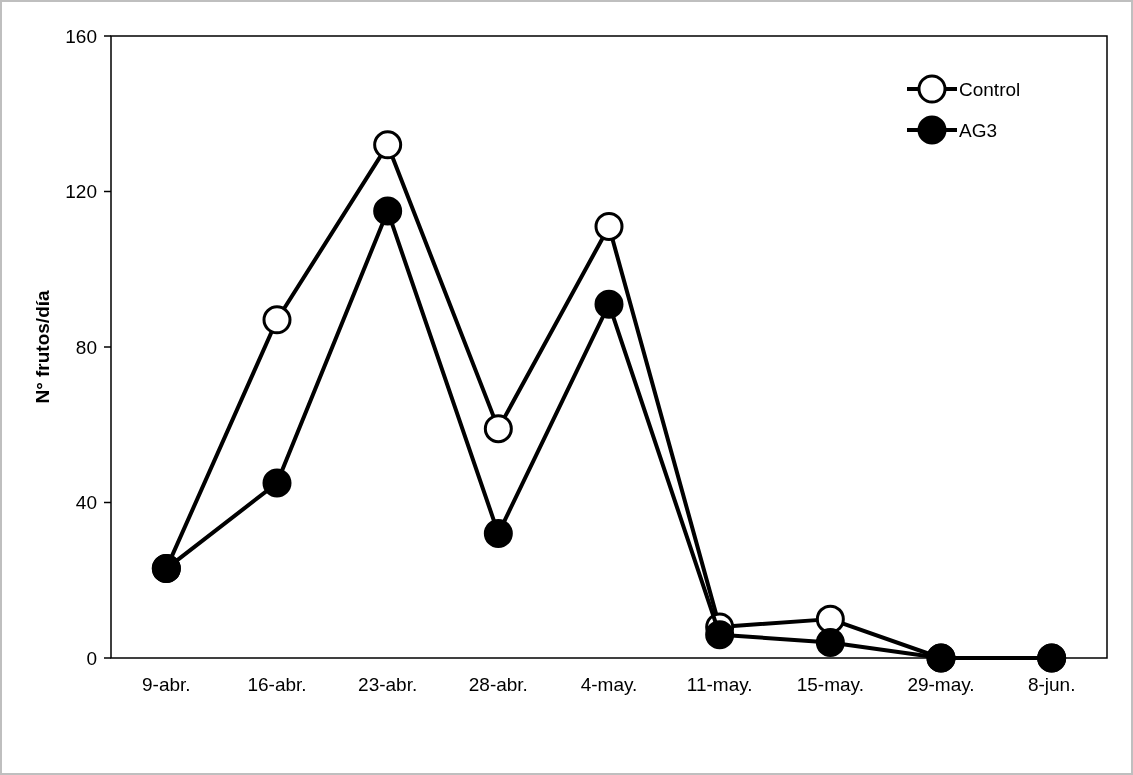 This screenshot has width=1133, height=775. Describe the element at coordinates (978, 130) in the screenshot. I see `legend-label: AG3` at that location.